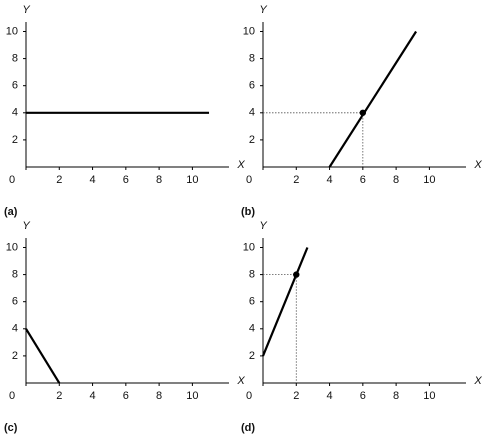 The height and width of the screenshot is (438, 482). What do you see at coordinates (11, 212) in the screenshot?
I see `panel-label: (a)` at bounding box center [11, 212].